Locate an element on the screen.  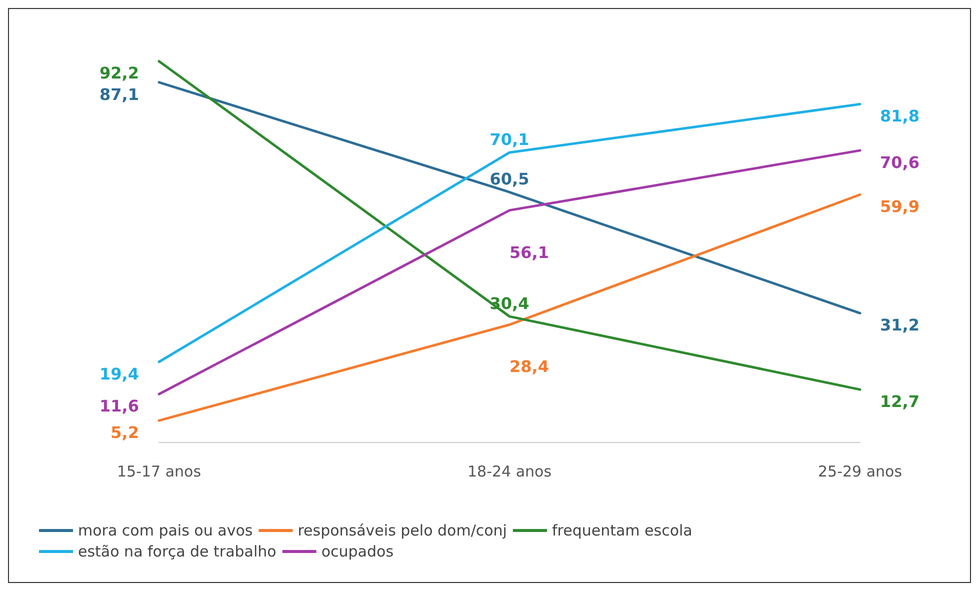
data-label: 31,2 is located at coordinates (900, 325).